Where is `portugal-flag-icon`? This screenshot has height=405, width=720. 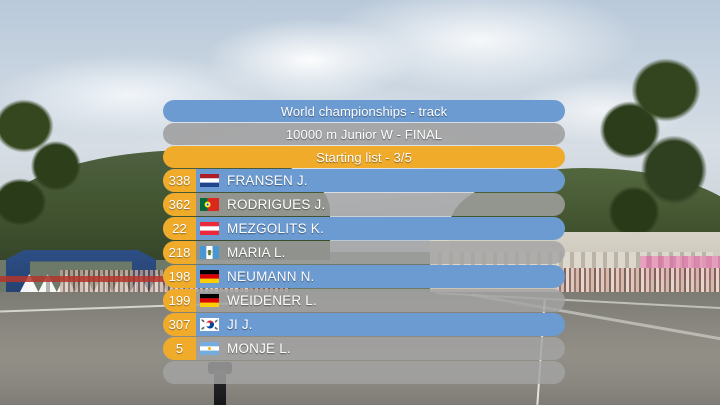 portugal-flag-icon is located at coordinates (209, 204).